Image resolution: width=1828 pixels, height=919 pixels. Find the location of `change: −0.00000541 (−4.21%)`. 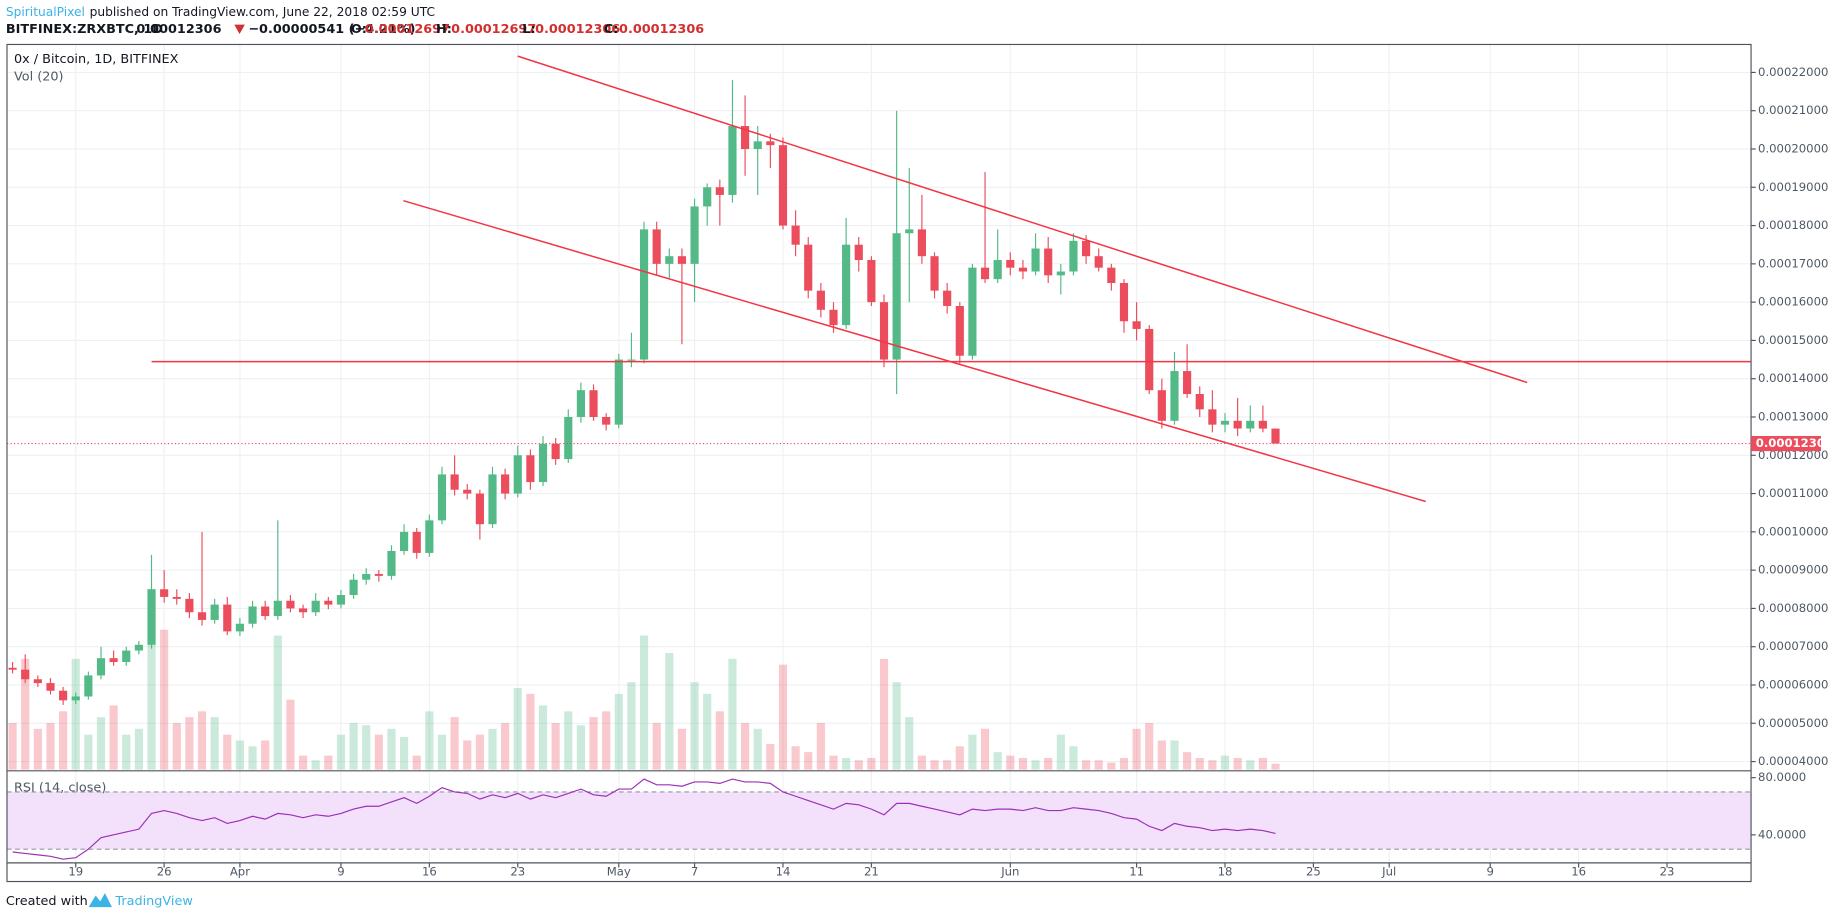

change: −0.00000541 (−4.21%) is located at coordinates (331, 29).